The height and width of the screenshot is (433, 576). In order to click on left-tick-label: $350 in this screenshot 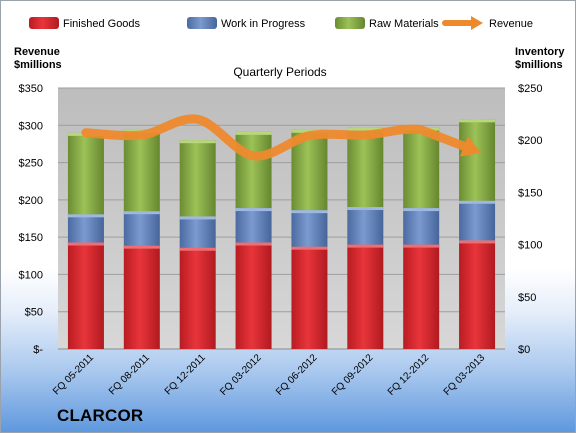, I will do `click(31, 89)`.